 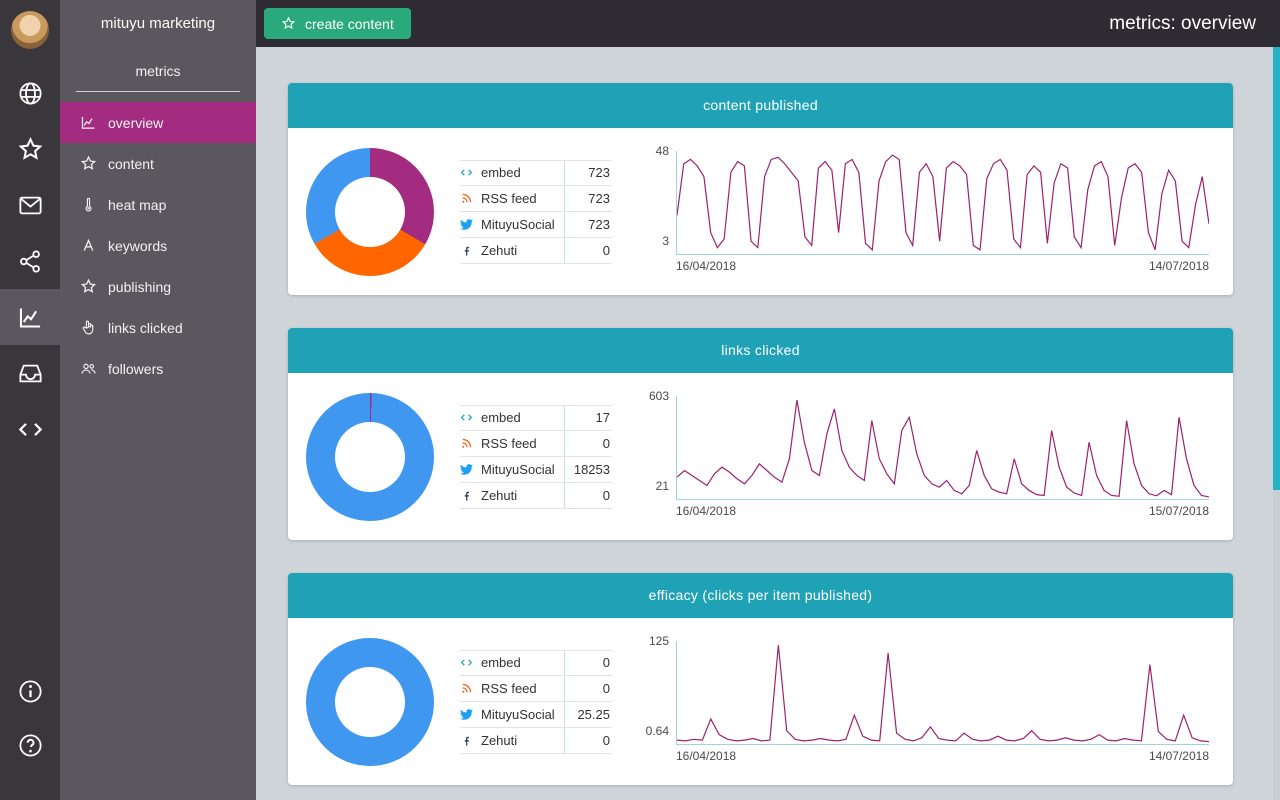 I want to click on sidebar-item-label: links clicked, so click(x=145, y=327).